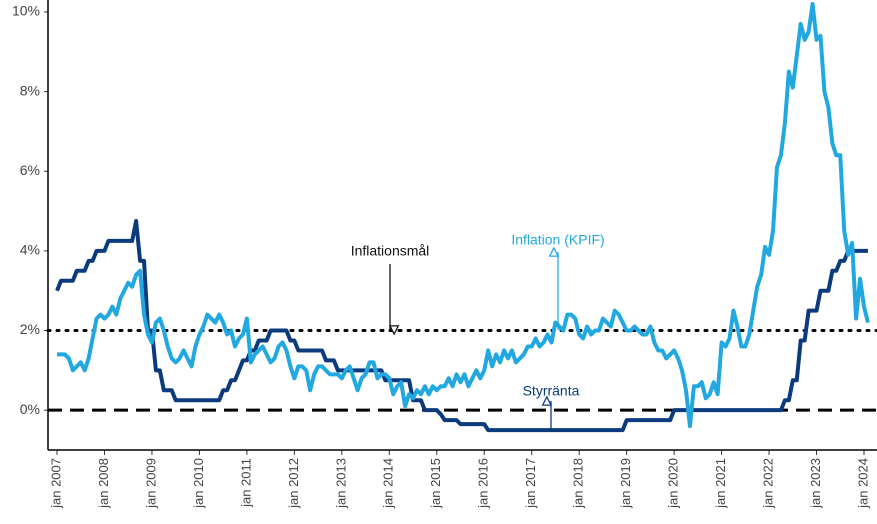 This screenshot has width=877, height=524. Describe the element at coordinates (483, 483) in the screenshot. I see `x-tick-label: jan 2016` at that location.